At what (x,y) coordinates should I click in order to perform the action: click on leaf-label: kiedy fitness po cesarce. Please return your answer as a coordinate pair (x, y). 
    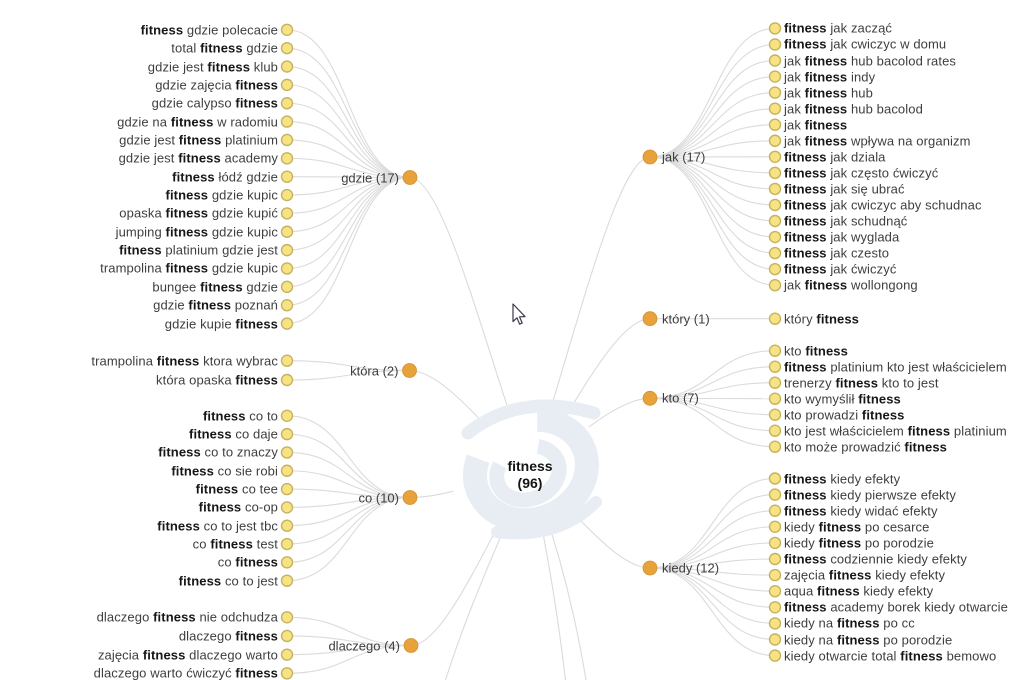
    Looking at the image, I should click on (857, 527).